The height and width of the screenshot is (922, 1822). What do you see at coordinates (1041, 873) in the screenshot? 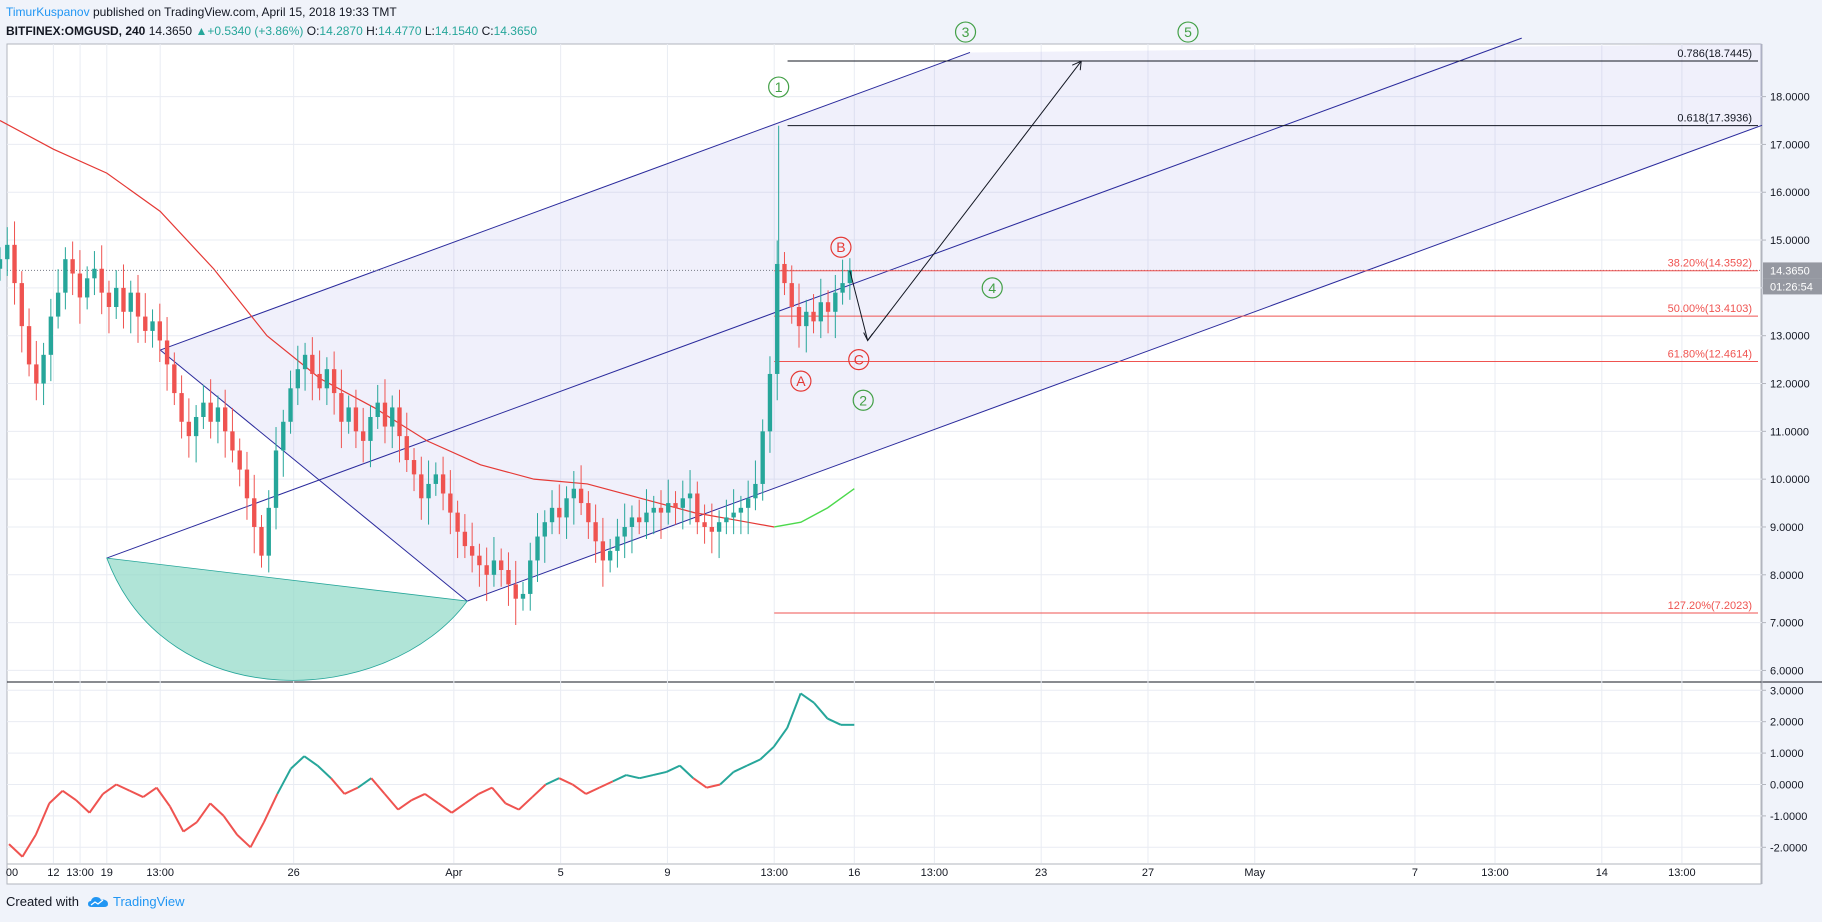
I see `time-tick-label: 23` at bounding box center [1041, 873].